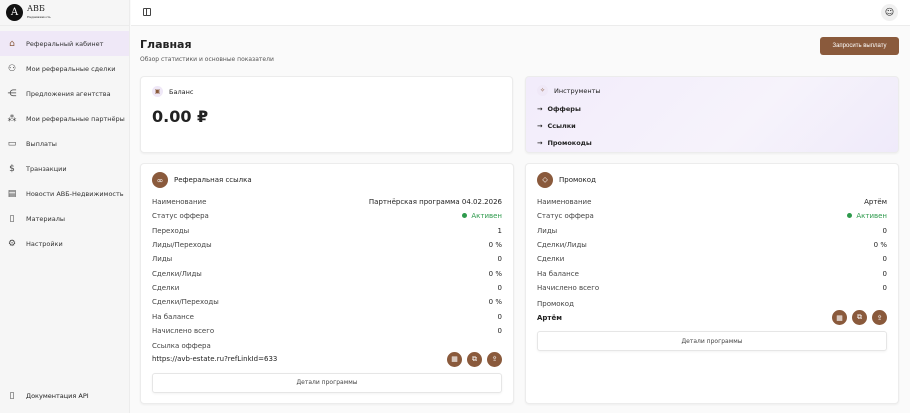 Image resolution: width=910 pixels, height=413 pixels. What do you see at coordinates (68, 93) in the screenshot?
I see `sidebar-item-label: Предложения агентства` at bounding box center [68, 93].